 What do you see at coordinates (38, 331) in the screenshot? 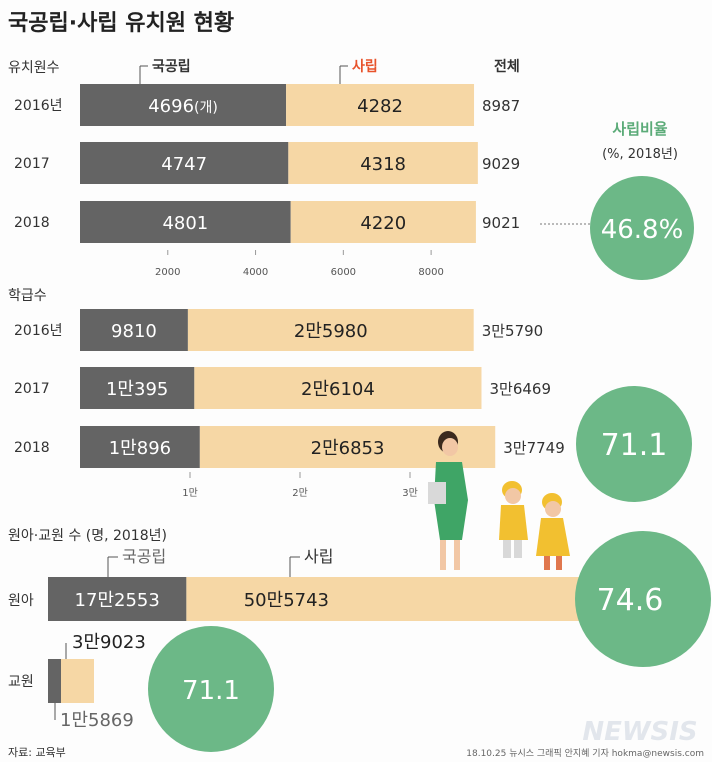
I see `cls-row-label: 2016년` at bounding box center [38, 331].